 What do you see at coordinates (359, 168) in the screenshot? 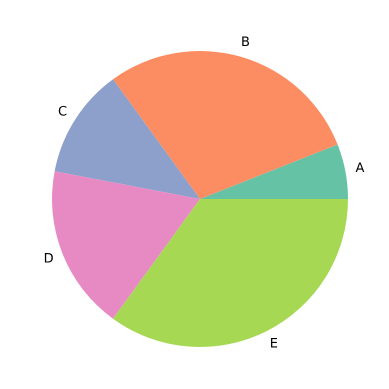
I see `slice-label: A` at bounding box center [359, 168].